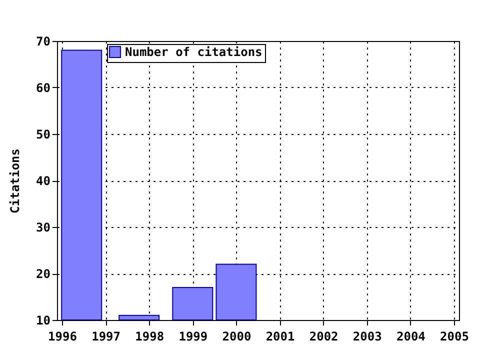 The width and height of the screenshot is (480, 350). What do you see at coordinates (454, 337) in the screenshot?
I see `x-tick-label: 2005` at bounding box center [454, 337].